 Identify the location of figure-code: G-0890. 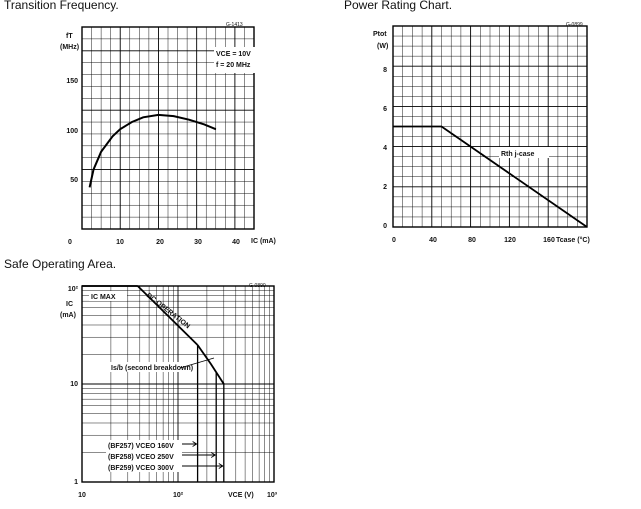
(257, 286).